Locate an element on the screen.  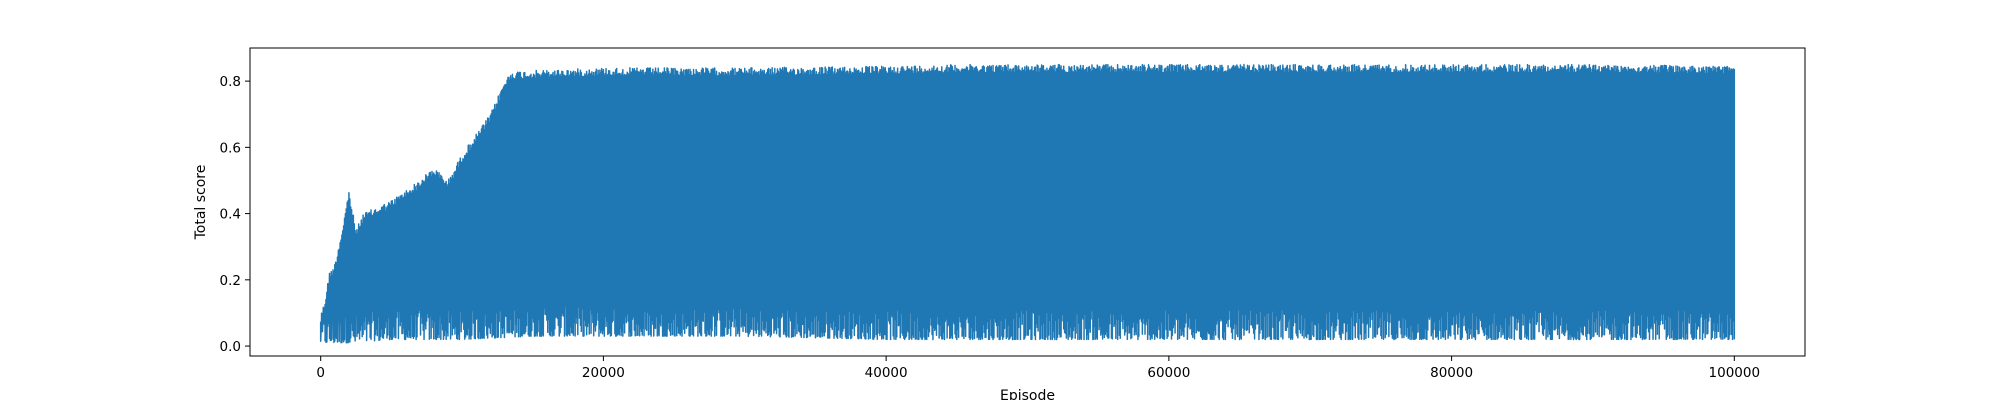
y-axis: 0.0 0.2 0.4 0.6 0.8 is located at coordinates (235, 214).